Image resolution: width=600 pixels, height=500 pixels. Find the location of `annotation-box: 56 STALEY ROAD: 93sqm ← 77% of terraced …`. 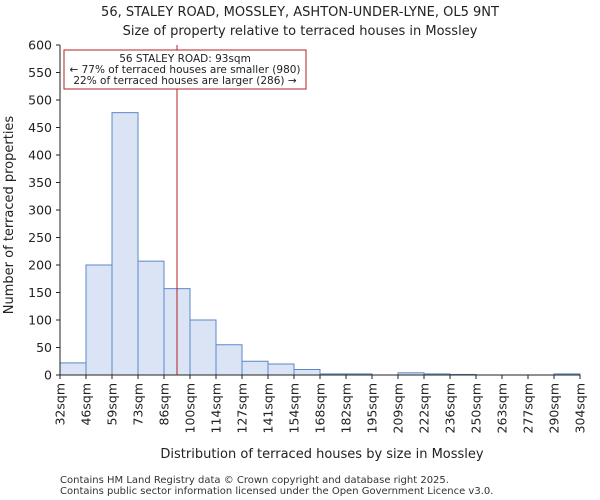

annotation-box: 56 STALEY ROAD: 93sqm ← 77% of terraced … is located at coordinates (185, 69).